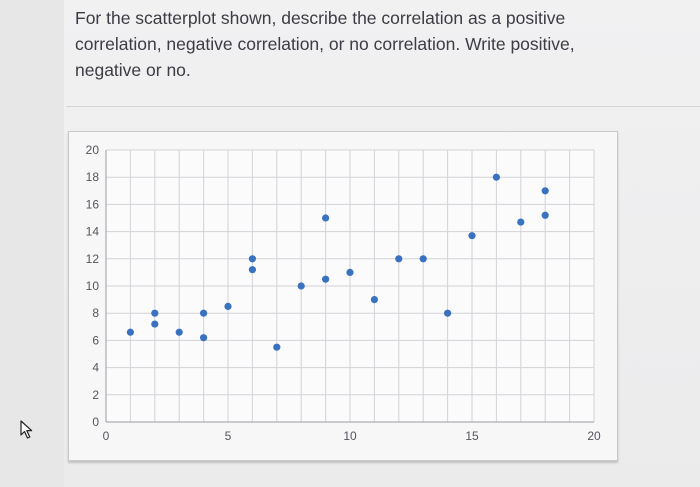 The width and height of the screenshot is (700, 487). What do you see at coordinates (93, 150) in the screenshot?
I see `y-tick-label: 20` at bounding box center [93, 150].